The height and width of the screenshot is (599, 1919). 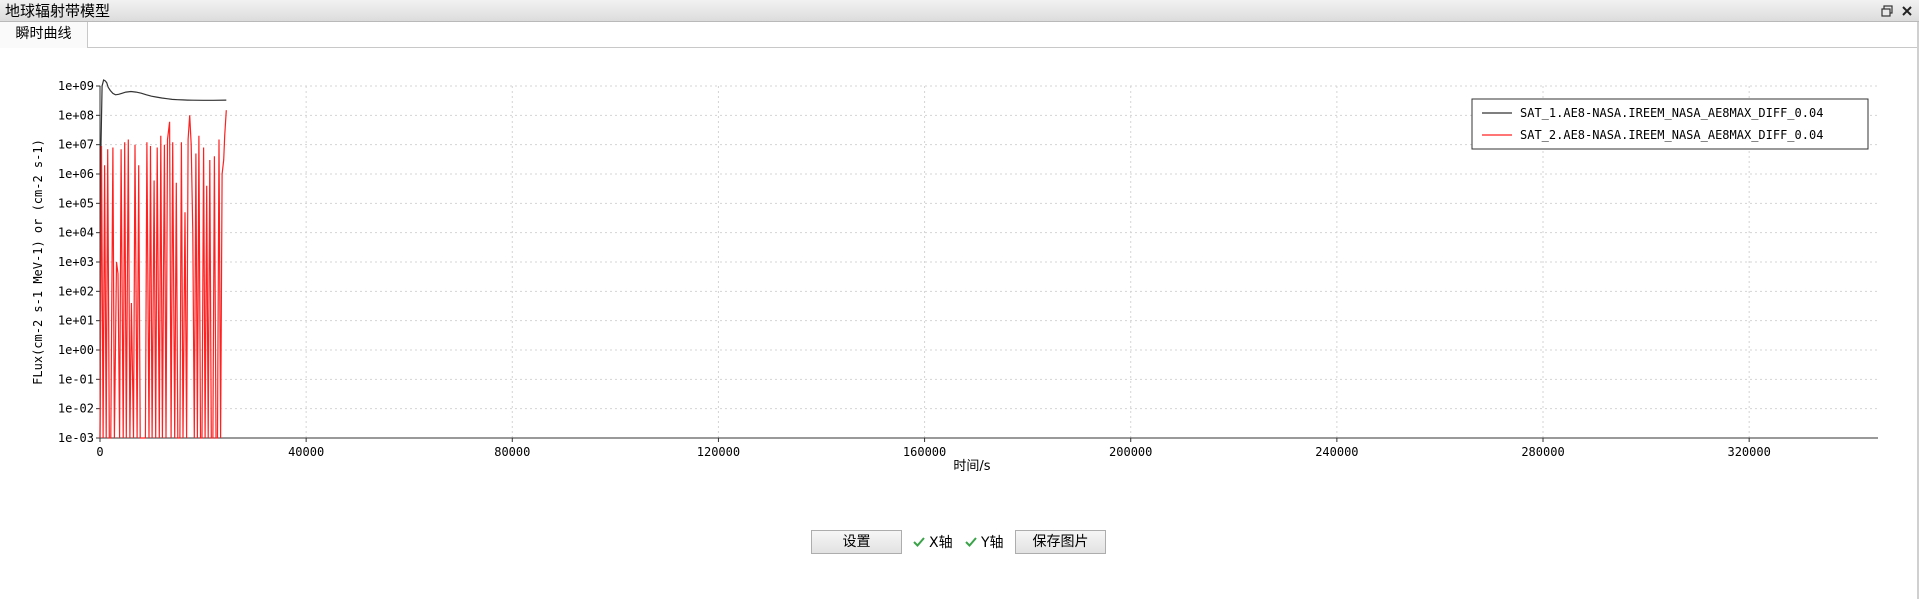 What do you see at coordinates (76, 86) in the screenshot?
I see `y-tick-label: 1e+09` at bounding box center [76, 86].